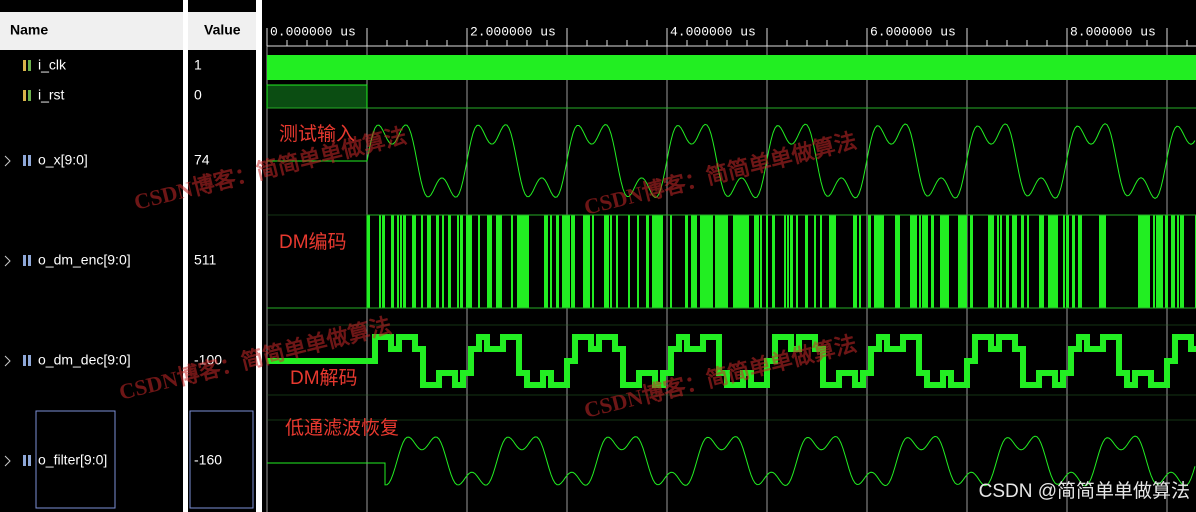  I want to click on name-header: Name, so click(29, 30).